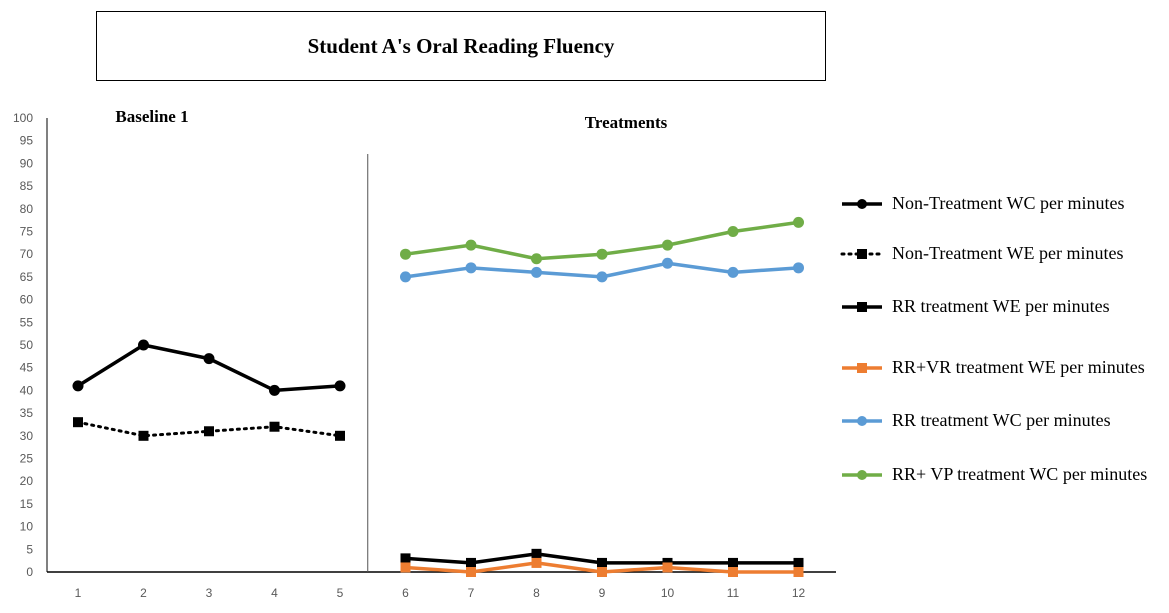  What do you see at coordinates (27, 277) in the screenshot?
I see `y-tick-label: 65` at bounding box center [27, 277].